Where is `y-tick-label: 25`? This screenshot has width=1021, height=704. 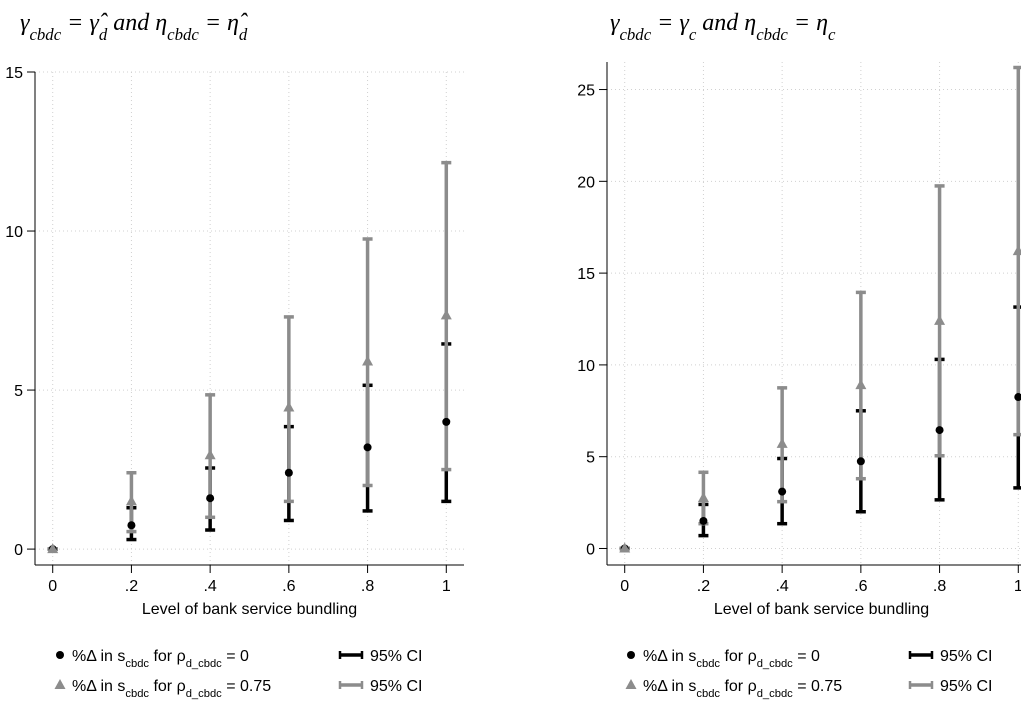
y-tick-label: 25 is located at coordinates (586, 91).